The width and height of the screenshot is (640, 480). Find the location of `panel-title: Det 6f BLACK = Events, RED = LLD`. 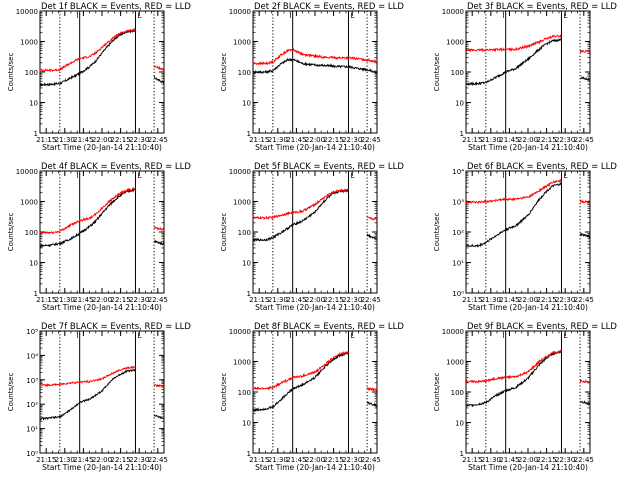

panel-title: Det 6f BLACK = Events, RED = LLD is located at coordinates (542, 167).